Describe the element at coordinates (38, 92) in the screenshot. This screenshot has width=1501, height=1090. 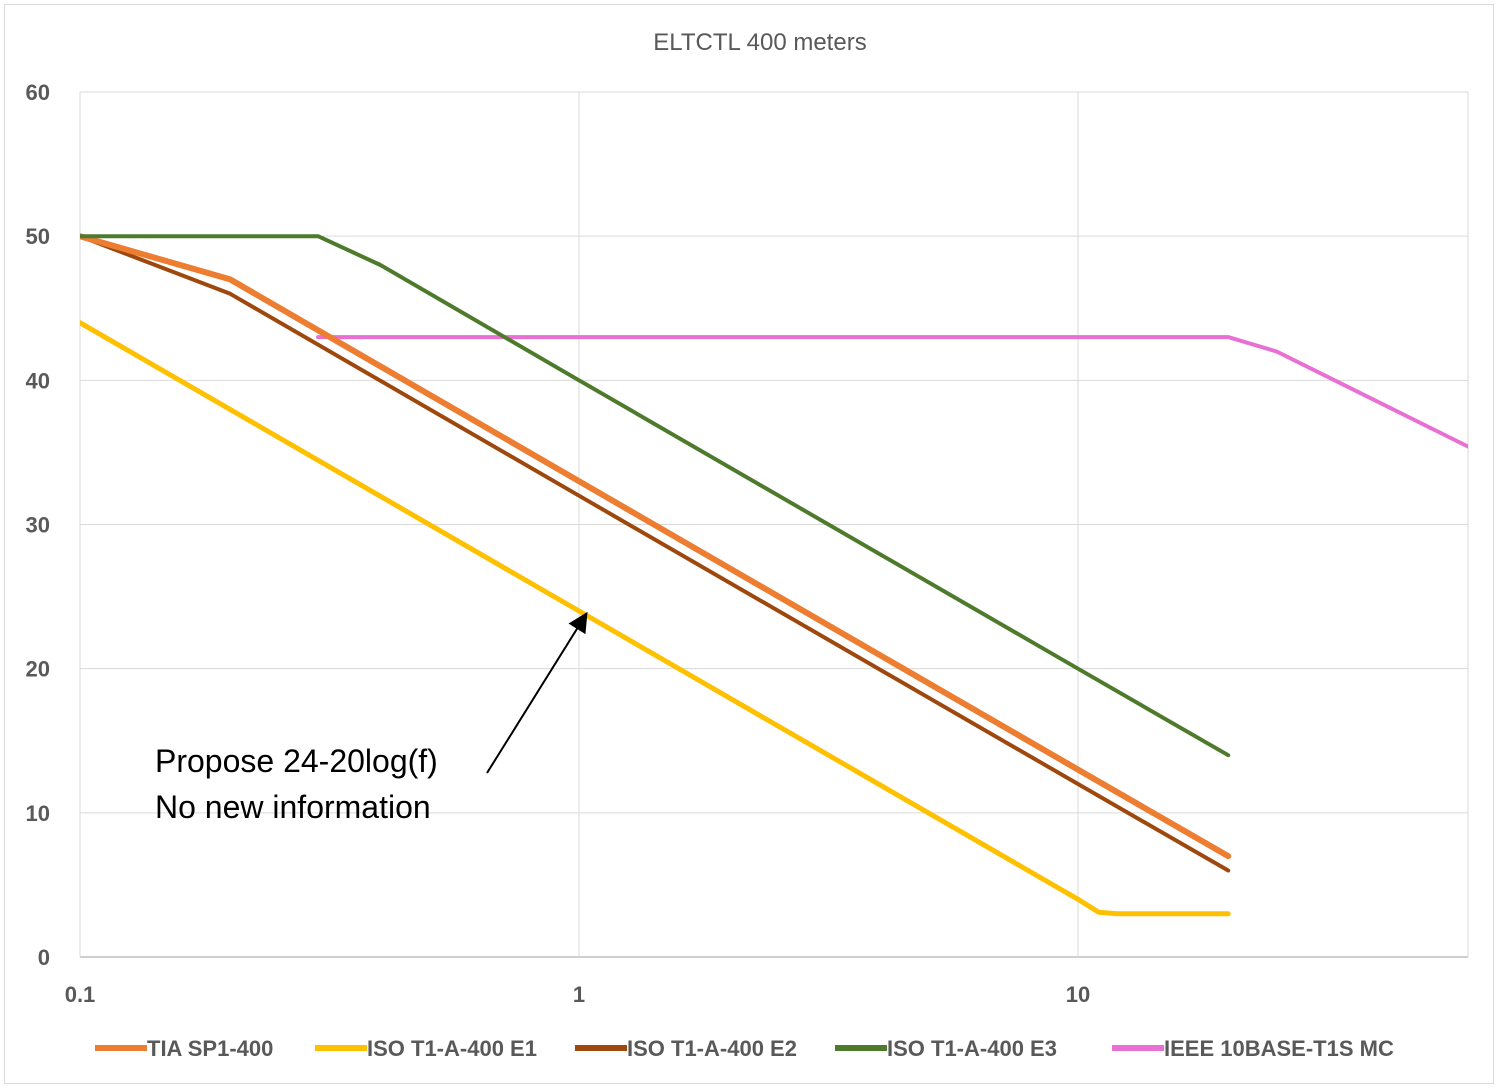
I see `y-tick-label: 60` at that location.